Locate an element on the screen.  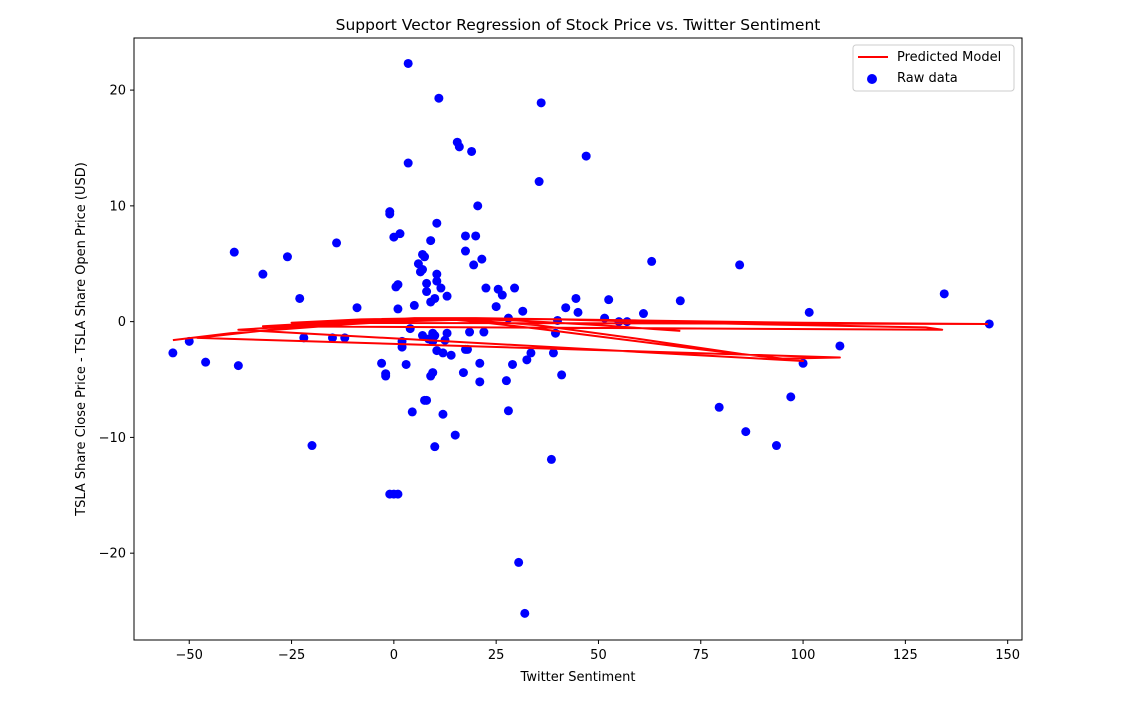
y-tick-label: 20 is located at coordinates (117, 91).